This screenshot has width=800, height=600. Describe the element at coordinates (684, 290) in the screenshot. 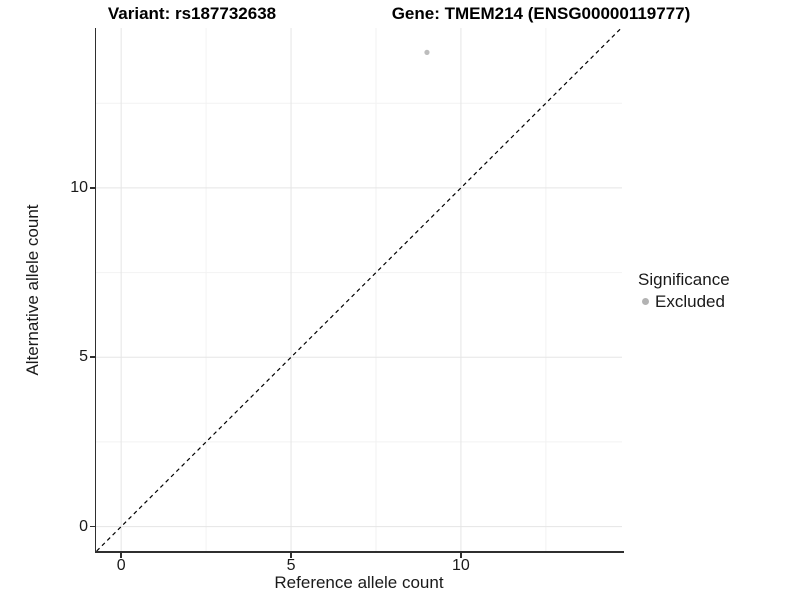

I see `legend: Significance Excluded` at that location.